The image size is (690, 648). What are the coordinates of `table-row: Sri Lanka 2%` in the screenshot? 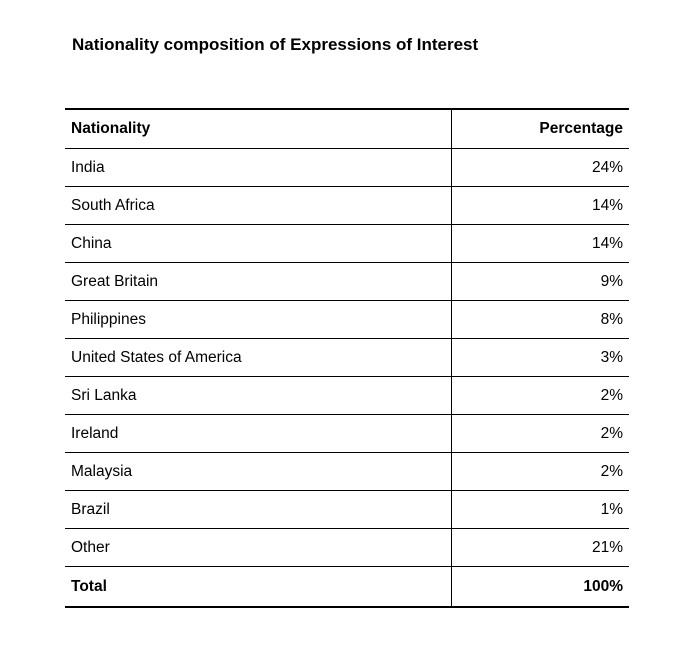 It's located at (347, 395).